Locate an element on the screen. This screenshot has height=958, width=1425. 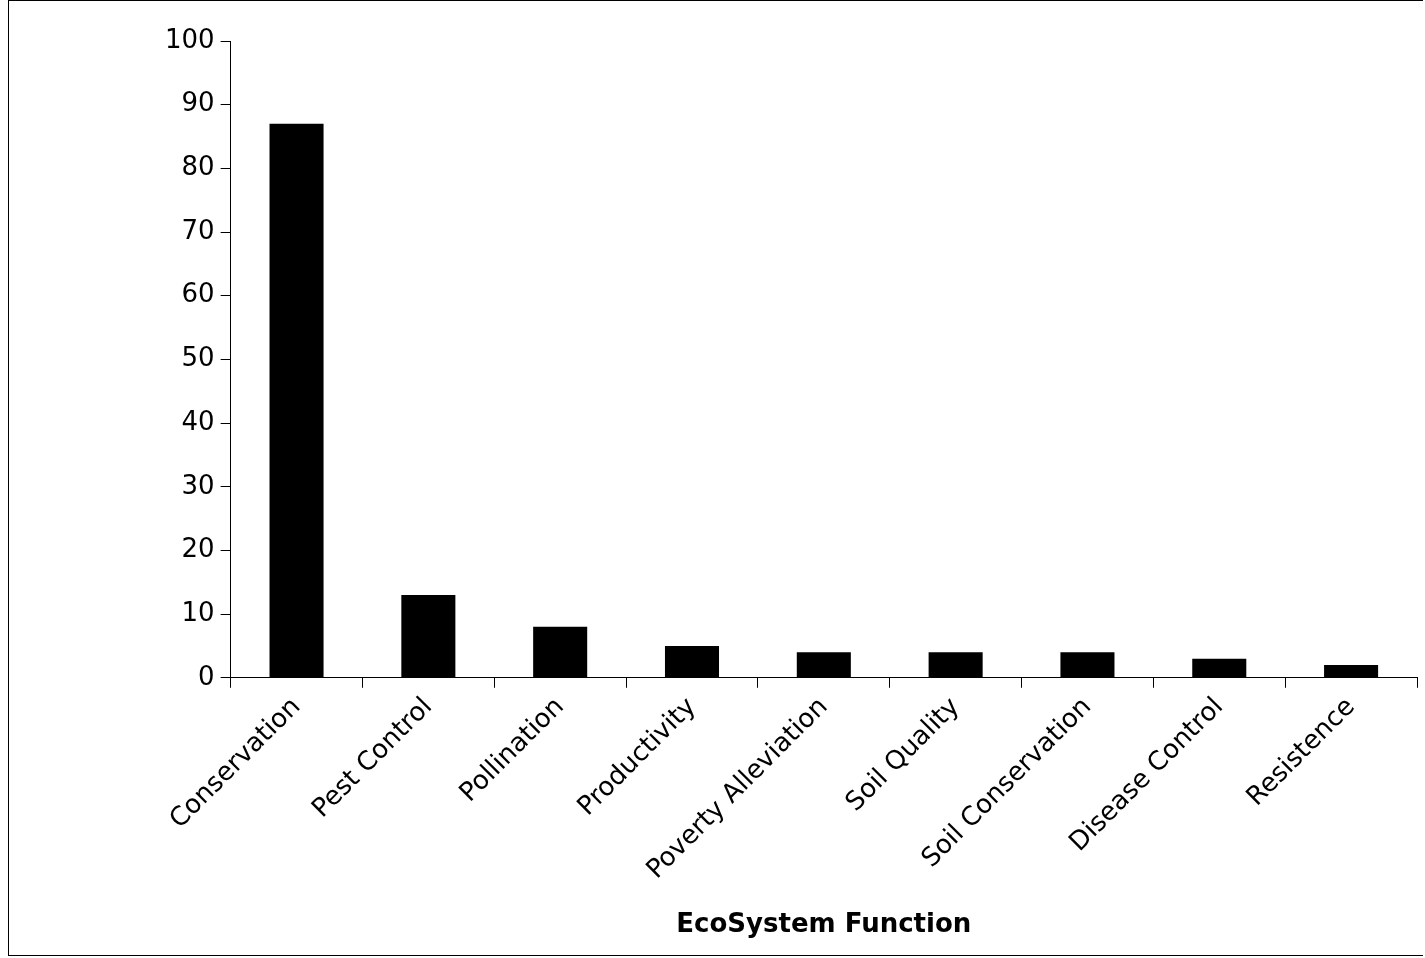
y-tick-label: 0 is located at coordinates (206, 675).